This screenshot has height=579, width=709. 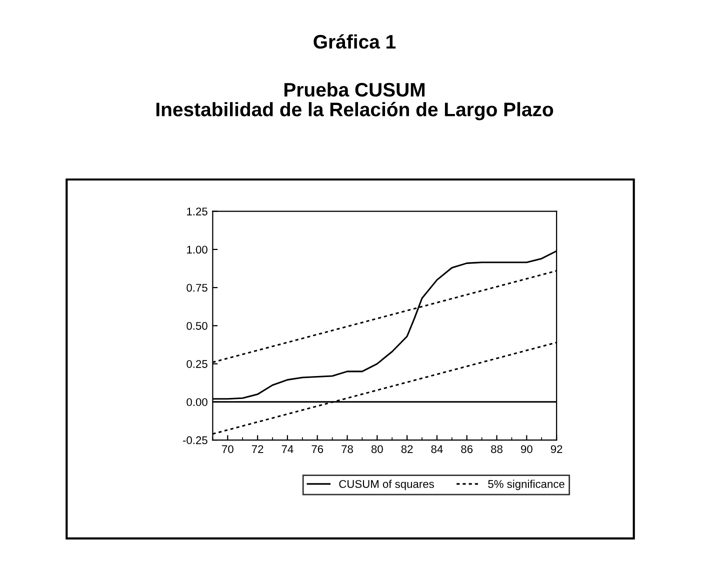 What do you see at coordinates (258, 449) in the screenshot?
I see `x-tick-label: 72` at bounding box center [258, 449].